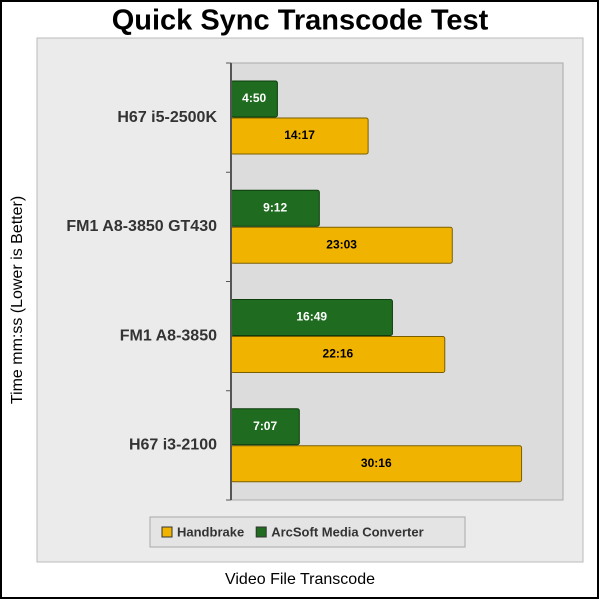  What do you see at coordinates (299, 135) in the screenshot?
I see `data-label: 14:17` at bounding box center [299, 135].